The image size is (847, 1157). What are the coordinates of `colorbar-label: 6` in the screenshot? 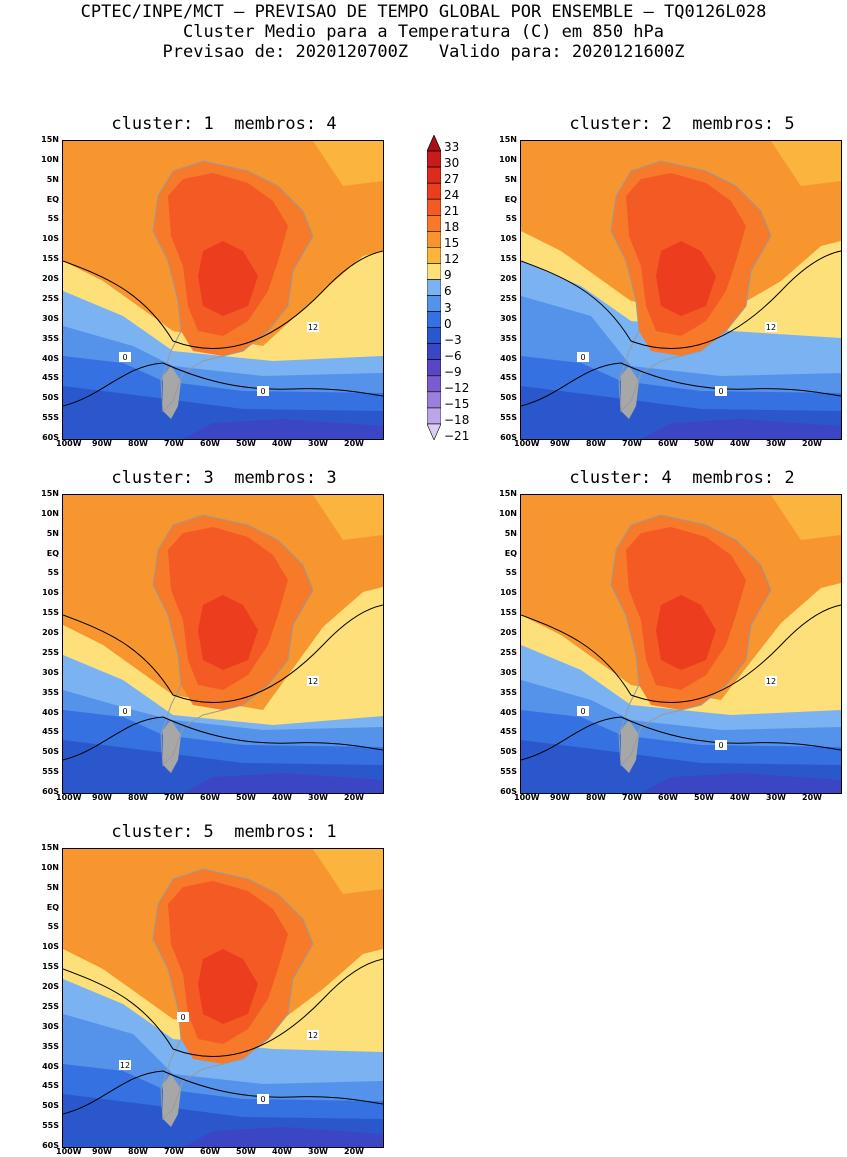 It's located at (448, 291).